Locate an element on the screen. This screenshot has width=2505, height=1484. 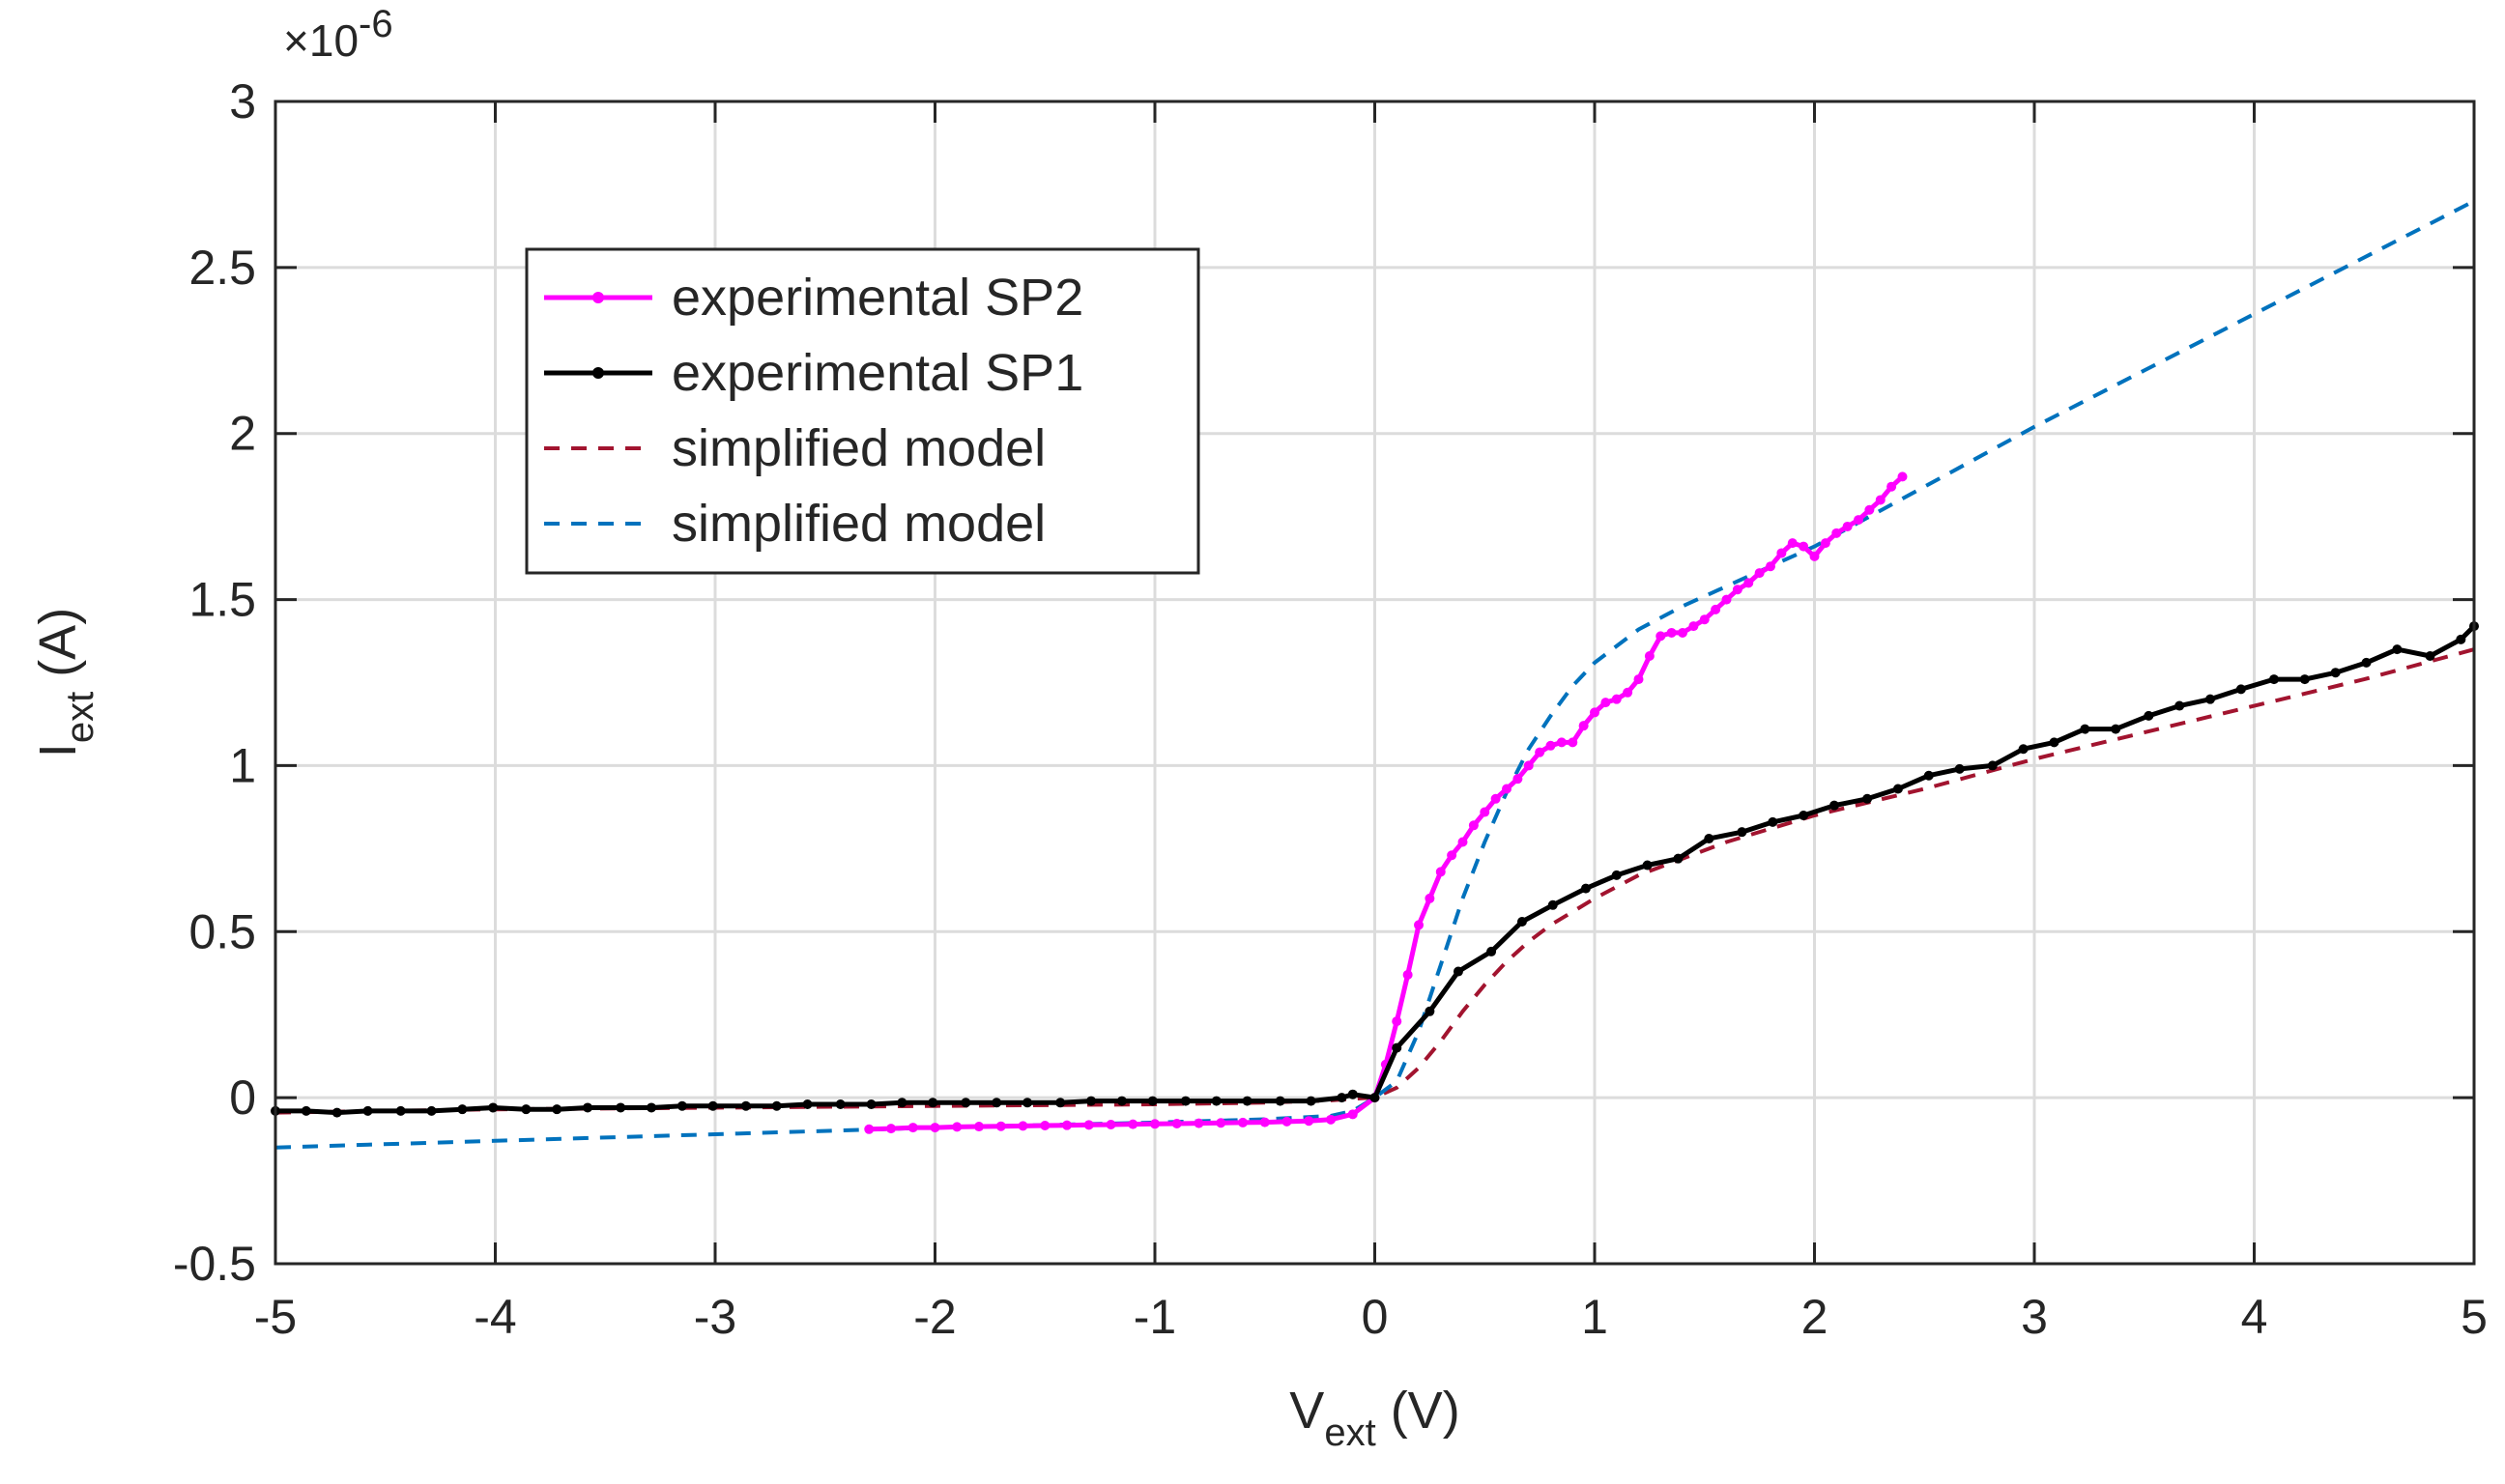
x-tick-label: 3 is located at coordinates (2034, 1317).